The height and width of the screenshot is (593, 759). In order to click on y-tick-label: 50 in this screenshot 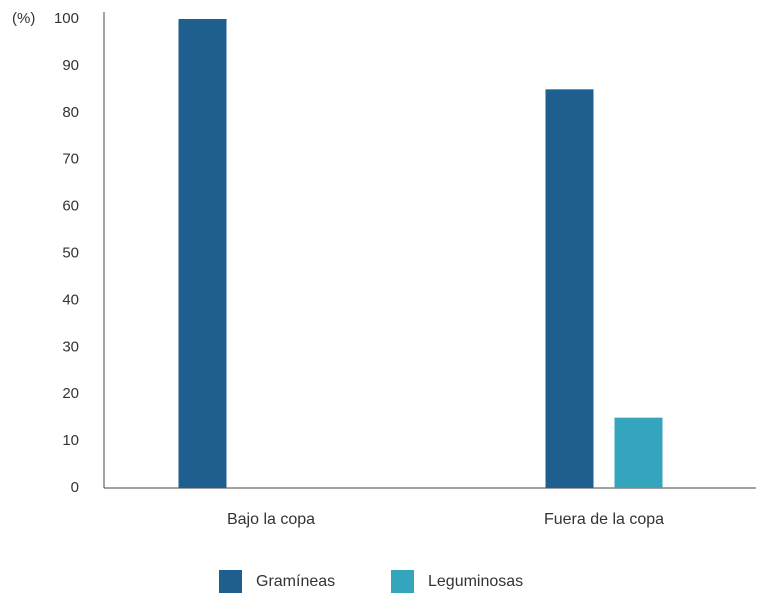, I will do `click(70, 252)`.